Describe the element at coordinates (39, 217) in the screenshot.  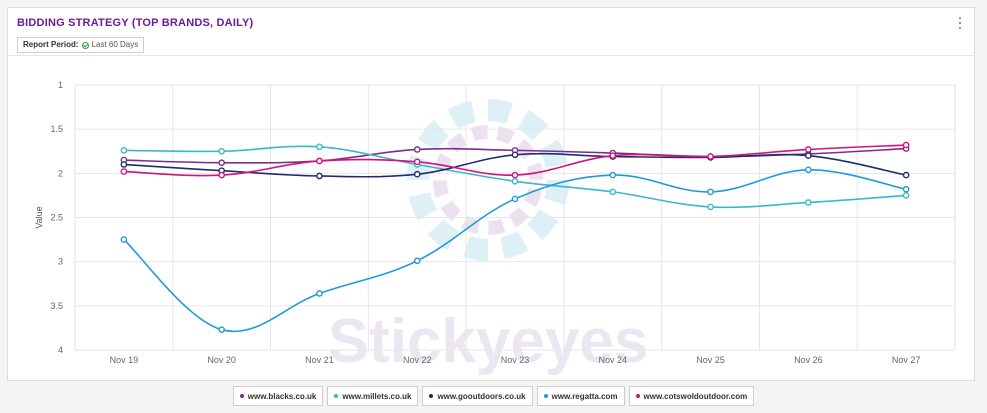
I see `y-axis-label: Value` at that location.